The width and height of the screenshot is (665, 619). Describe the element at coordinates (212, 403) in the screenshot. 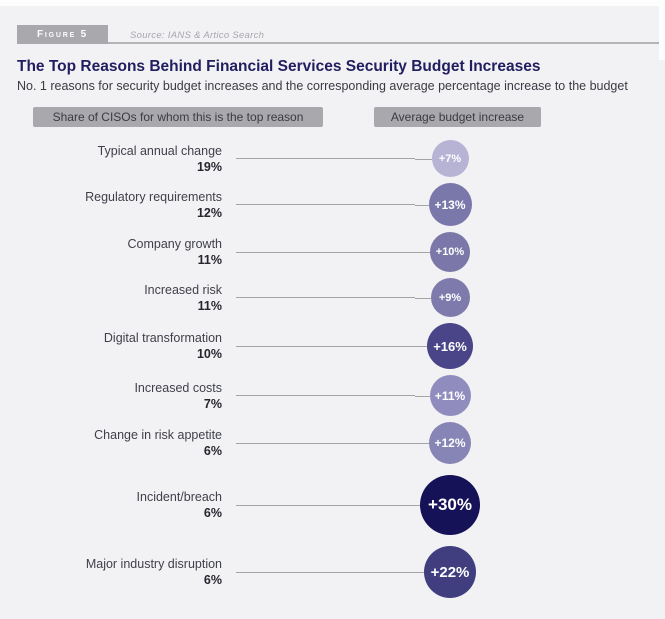

I see `share-value: 7%` at that location.